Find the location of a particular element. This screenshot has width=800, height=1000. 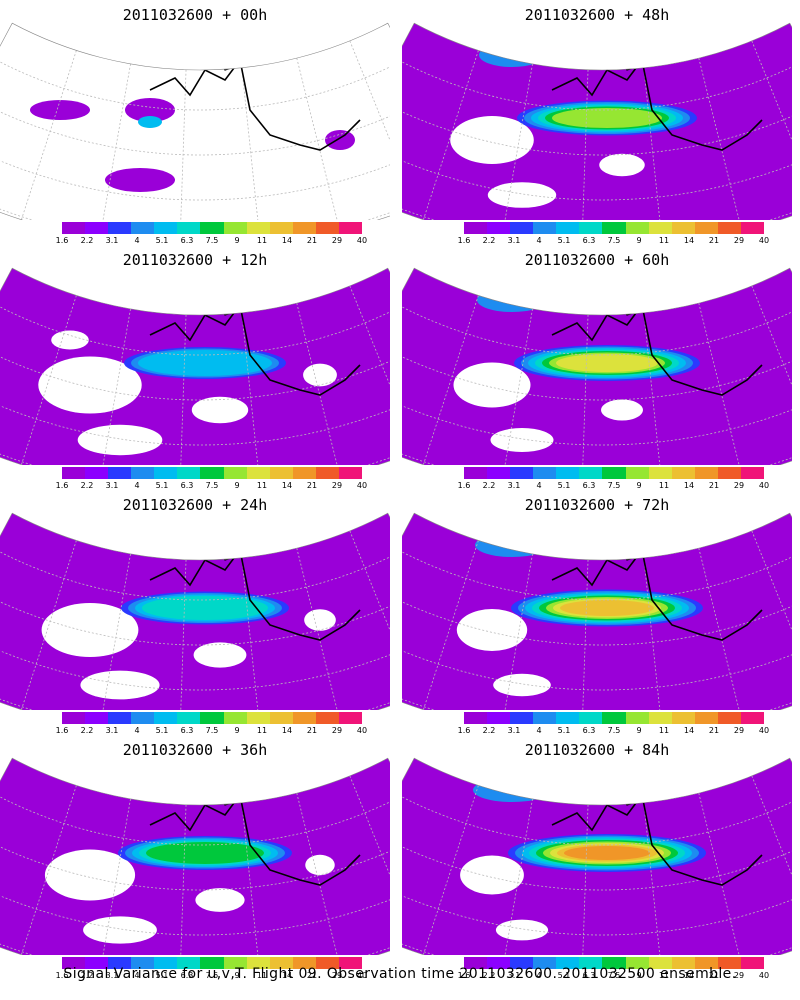

colorbar-label: 14 is located at coordinates (287, 975).